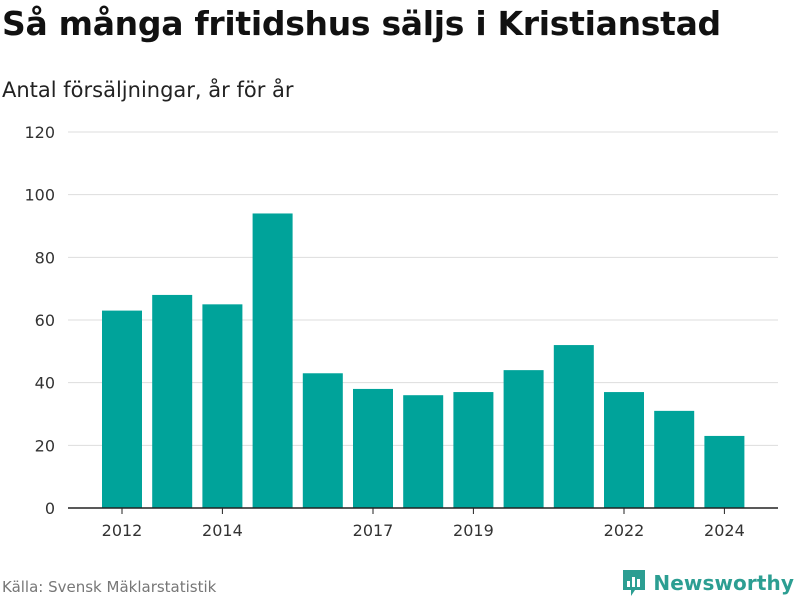 The image size is (800, 600). What do you see at coordinates (50, 508) in the screenshot?
I see `y-tick-label: 0` at bounding box center [50, 508].